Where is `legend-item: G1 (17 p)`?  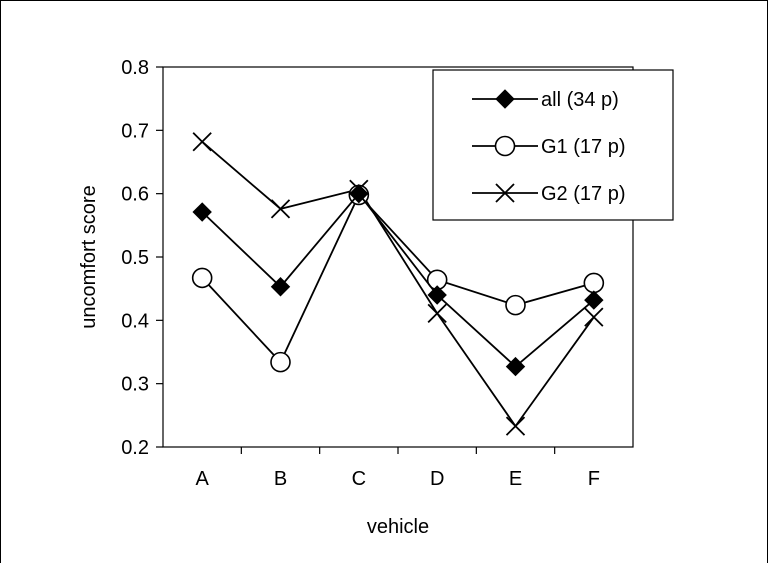
legend-item: G1 (17 p) is located at coordinates (548, 146).